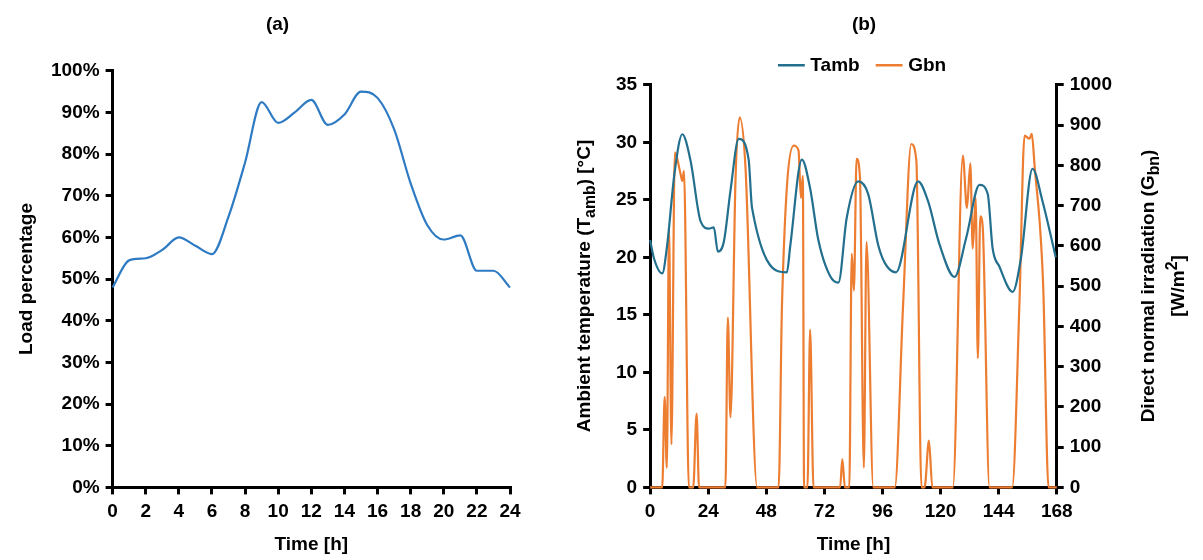  Describe the element at coordinates (940, 511) in the screenshot. I see `x-tick-label: 120` at that location.